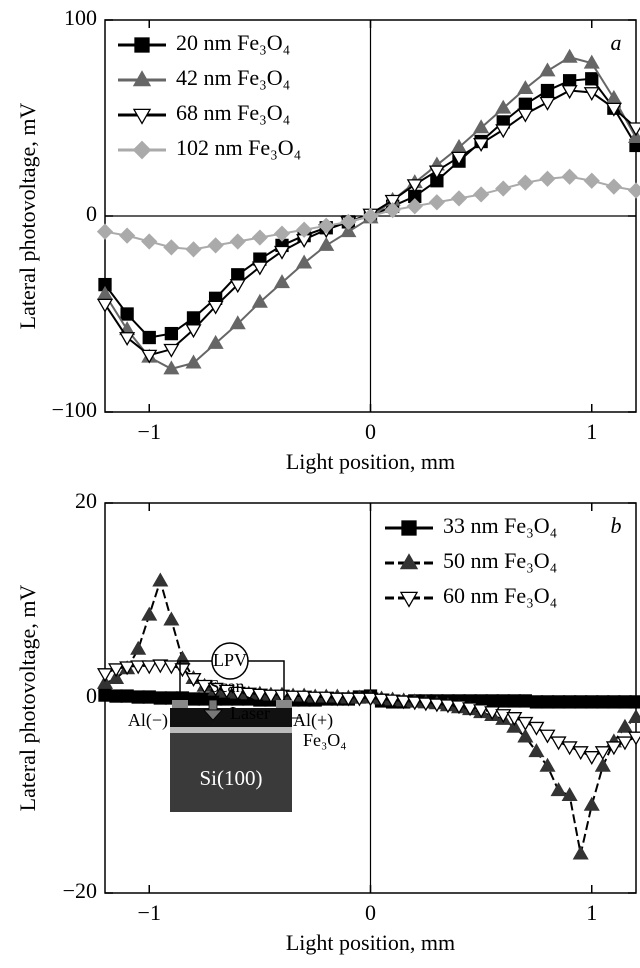 The image size is (640, 968). Describe the element at coordinates (500, 560) in the screenshot. I see `legend-label: 50 nm Fe₃O₄` at that location.